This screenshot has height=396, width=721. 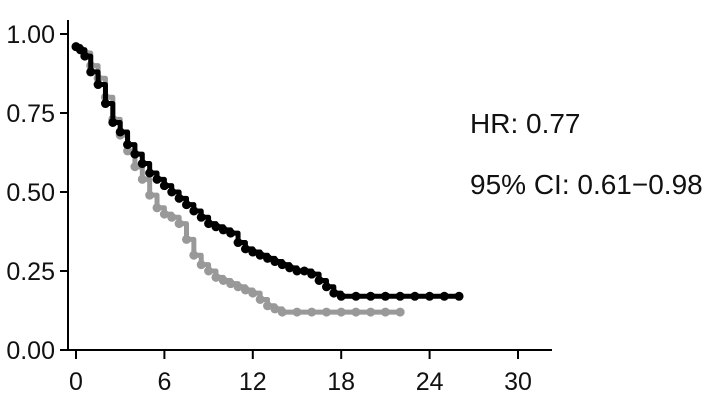 I want to click on x-tick-label: 24, so click(x=430, y=382).